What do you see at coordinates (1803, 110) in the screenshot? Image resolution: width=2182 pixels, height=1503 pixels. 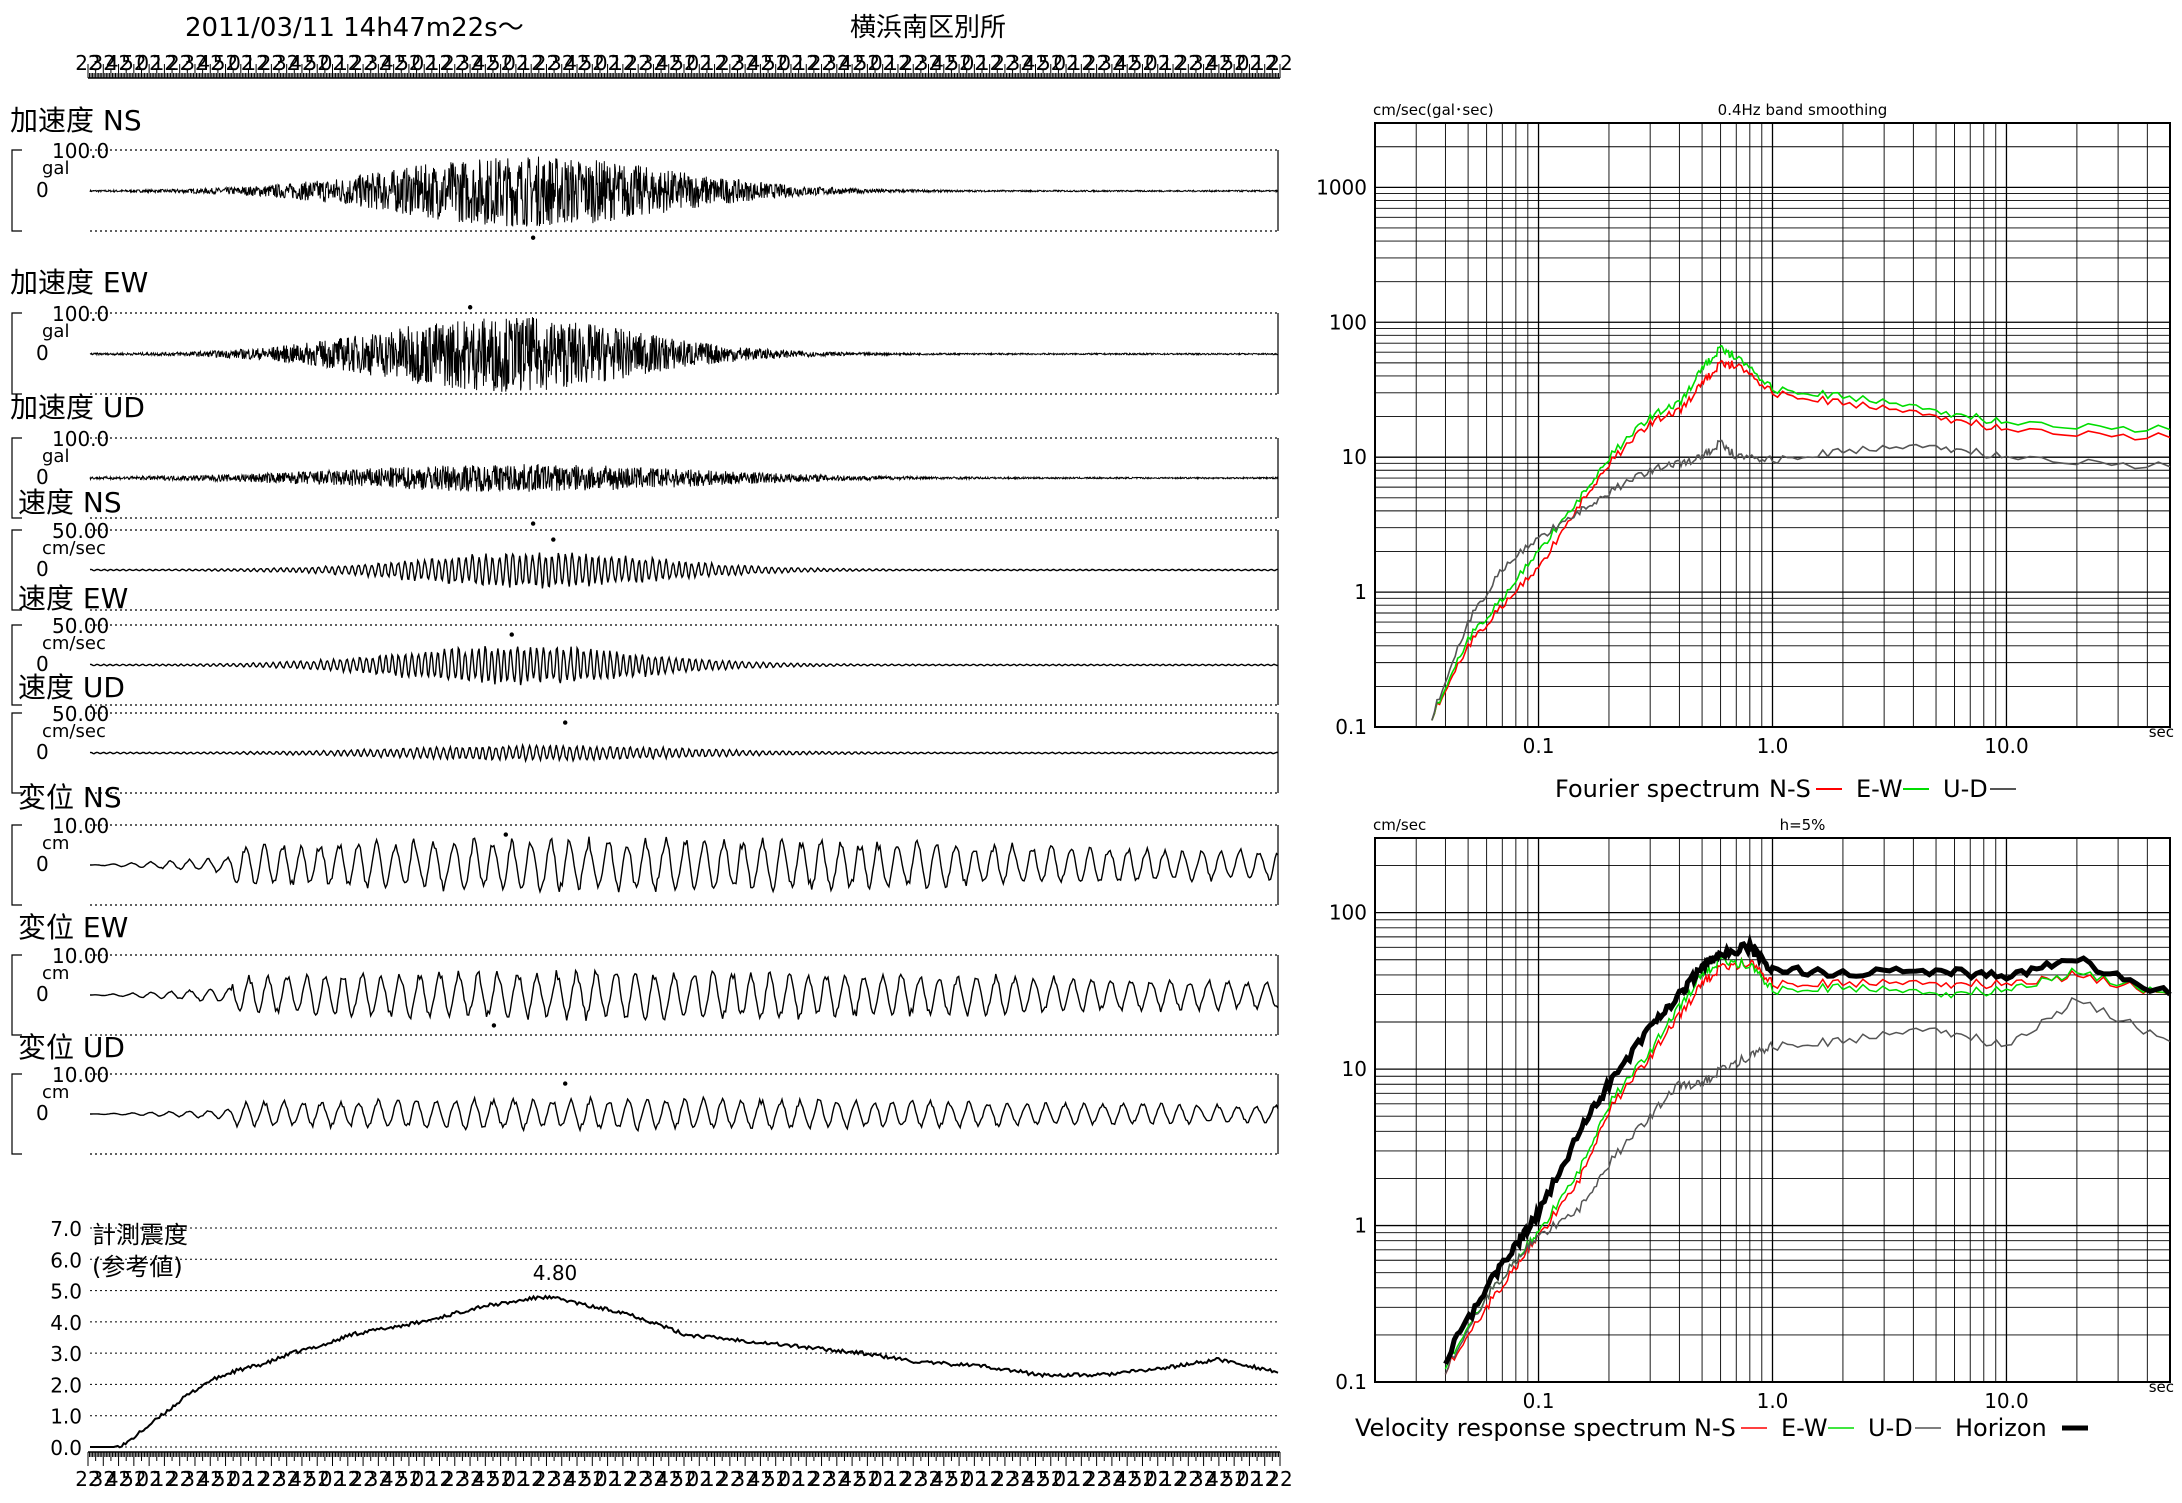 I see `spectrum-title: 0.4Hz band smoothing` at bounding box center [1803, 110].